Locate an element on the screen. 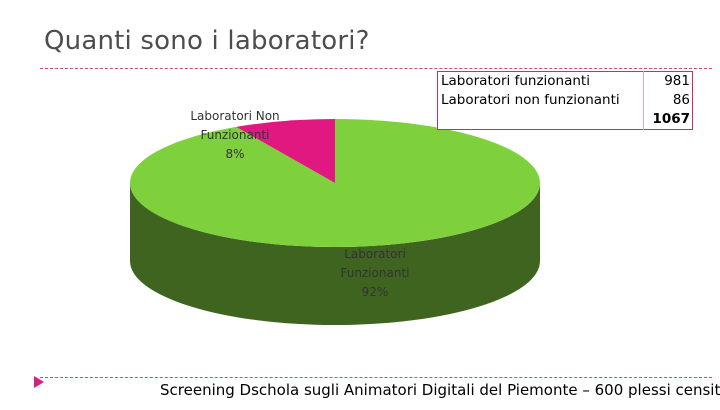 Image resolution: width=720 pixels, height=410 pixels. label-functioning: Laboratori Funzionanti 92% is located at coordinates (374, 273).